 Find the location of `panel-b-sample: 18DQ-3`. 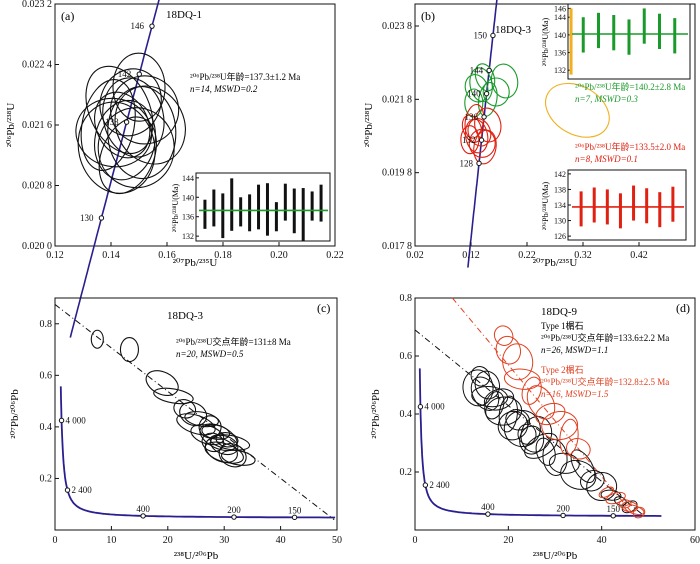

panel-b-sample: 18DQ-3 is located at coordinates (513, 30).